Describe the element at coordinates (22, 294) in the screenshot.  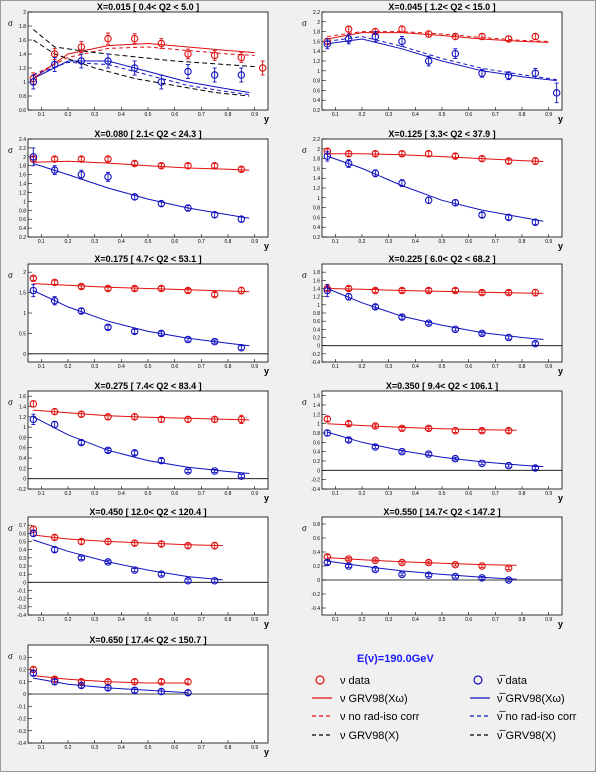
I see `y-tick-label: 1.5` at that location.